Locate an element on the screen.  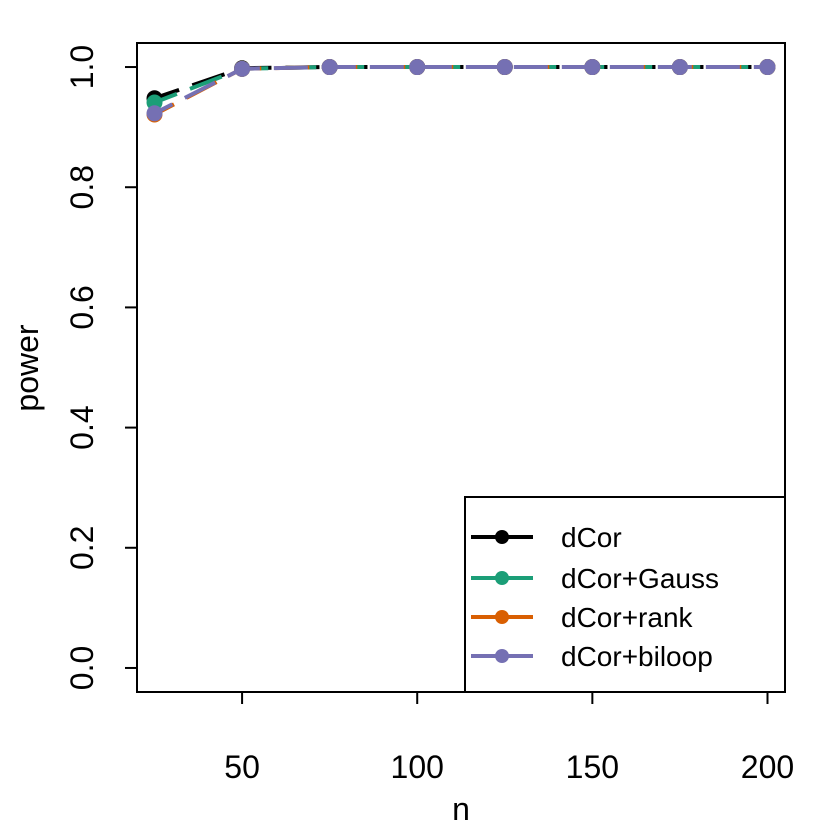
legend-label-dcor-biloop: dCor+biloop is located at coordinates (637, 656).